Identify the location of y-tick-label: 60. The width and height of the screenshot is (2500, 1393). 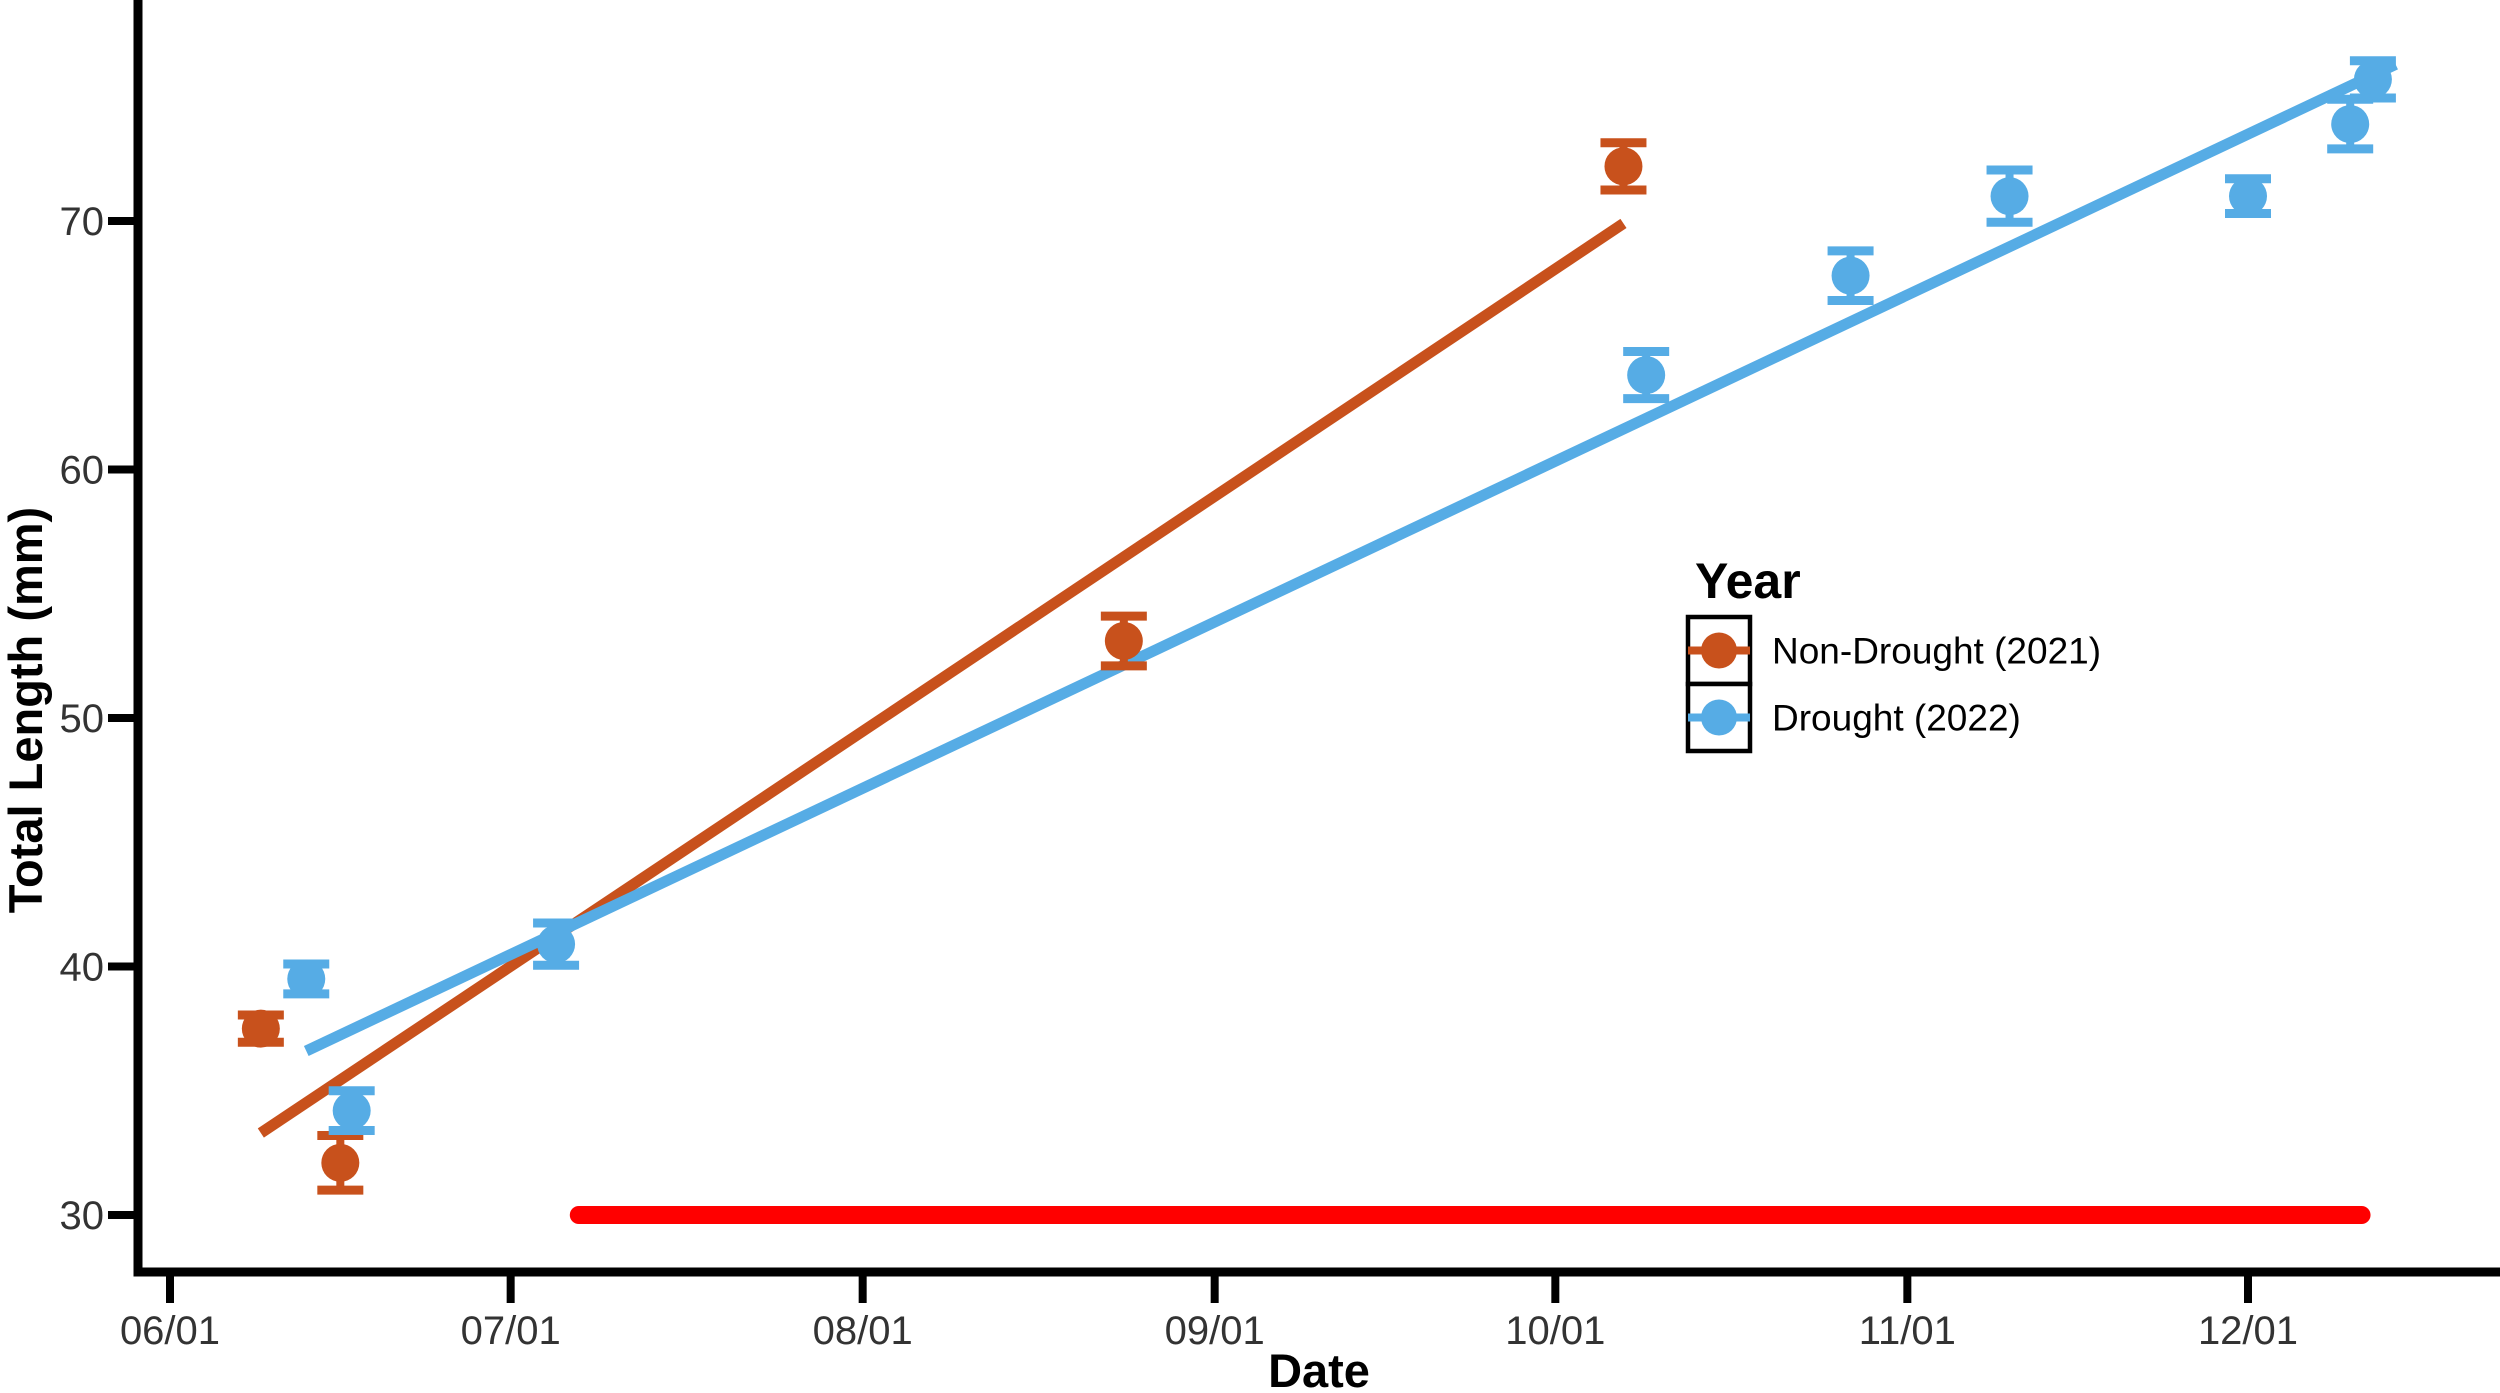
(82, 471).